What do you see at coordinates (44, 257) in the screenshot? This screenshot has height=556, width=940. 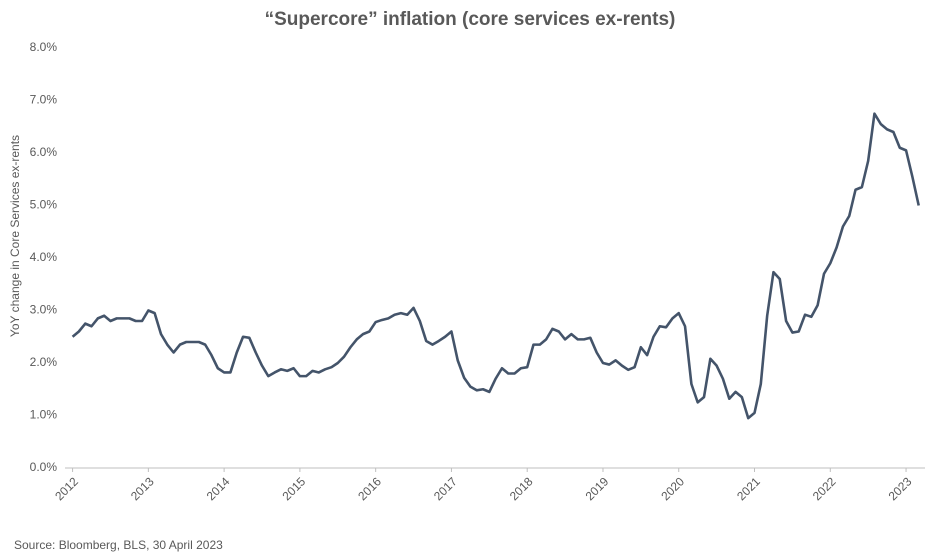 I see `y-tick-label: 4.0%` at bounding box center [44, 257].